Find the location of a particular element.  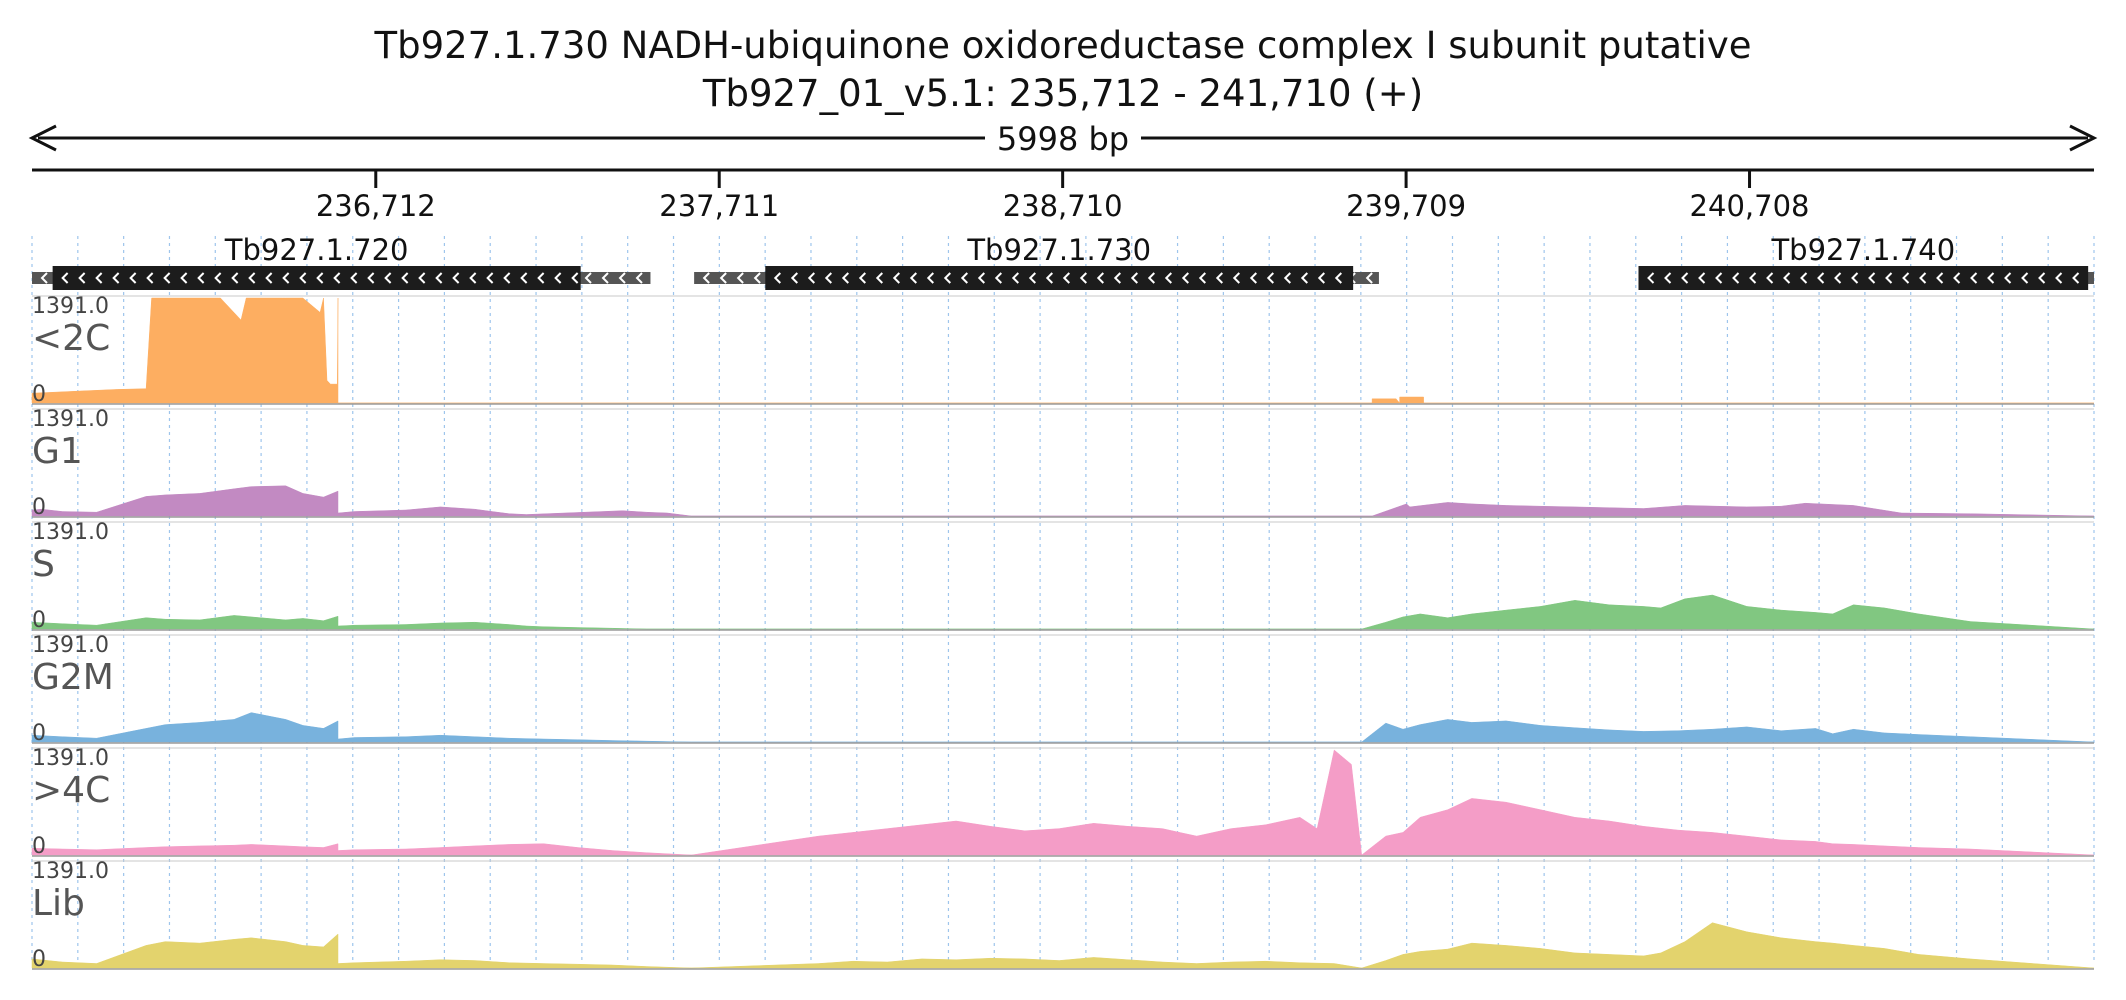

ruler-tick-label: 239,709 is located at coordinates (1406, 206).